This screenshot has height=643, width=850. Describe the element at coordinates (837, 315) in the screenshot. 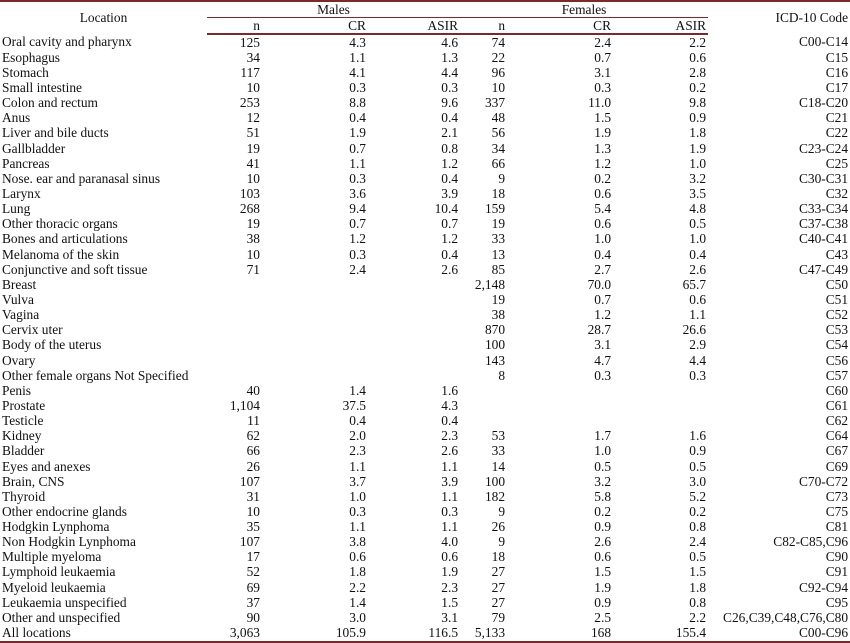

I see `icd-code-cell: C52` at that location.